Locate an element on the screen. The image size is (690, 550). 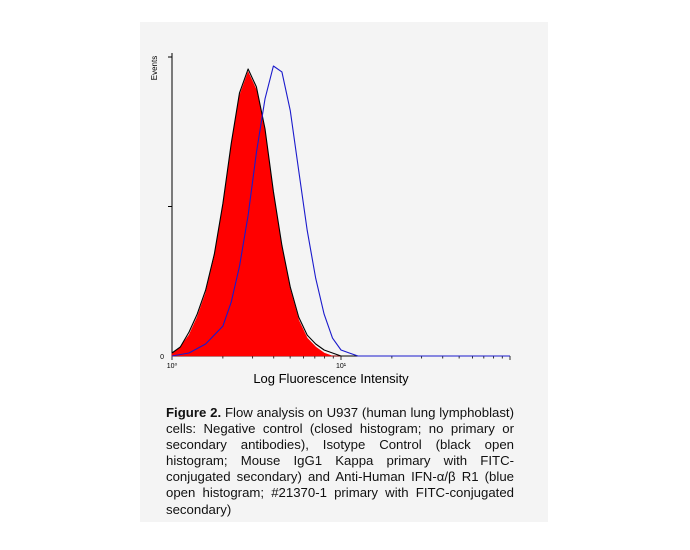
x-axis-label: Log Fluorescence Intensity is located at coordinates (331, 378).